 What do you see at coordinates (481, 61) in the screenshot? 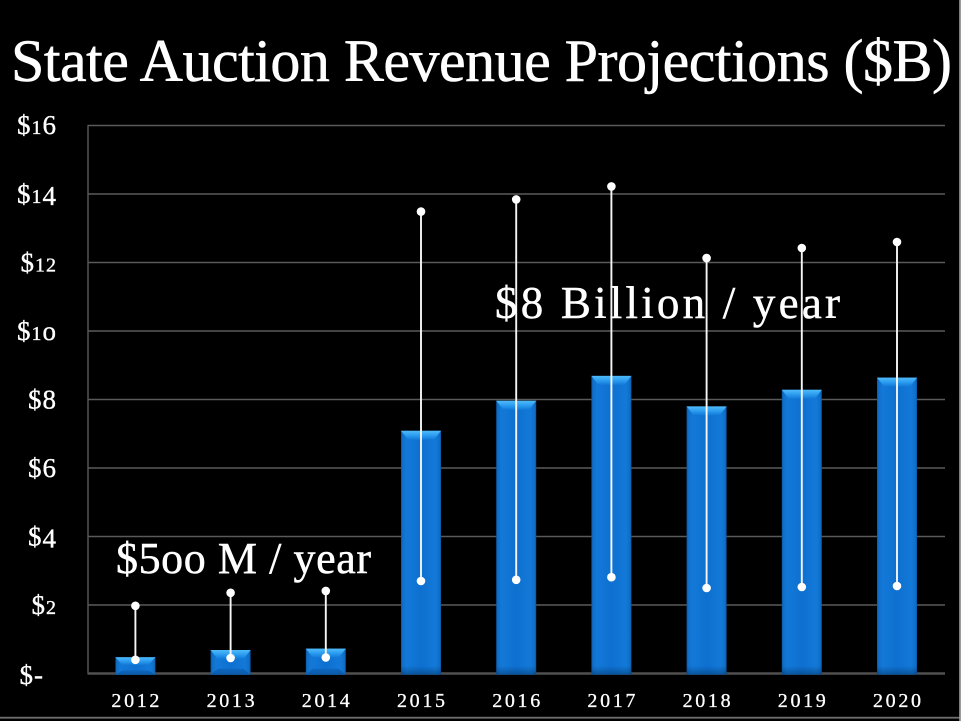
I see `svg-text:State Auction Revenue Projecti: State Auction Revenue Projections ($B)` at bounding box center [481, 61].